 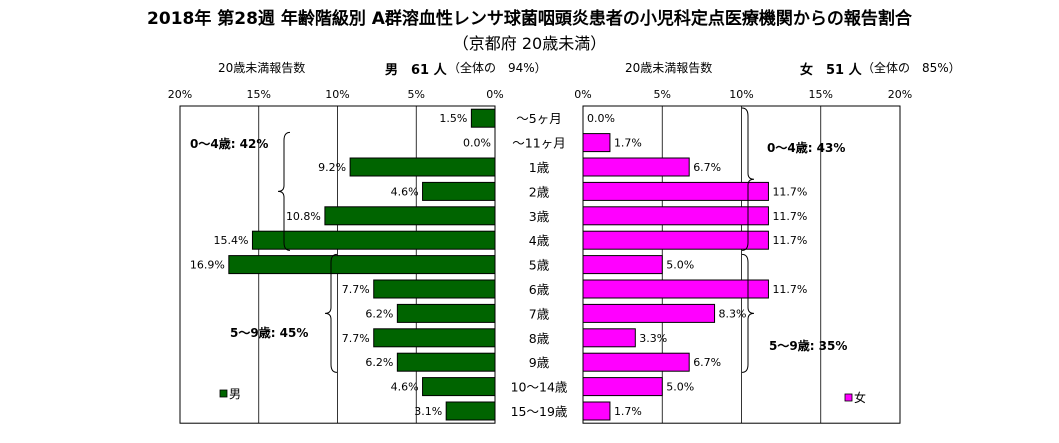 What do you see at coordinates (860, 397) in the screenshot?
I see `female-legend-label: 女` at bounding box center [860, 397].